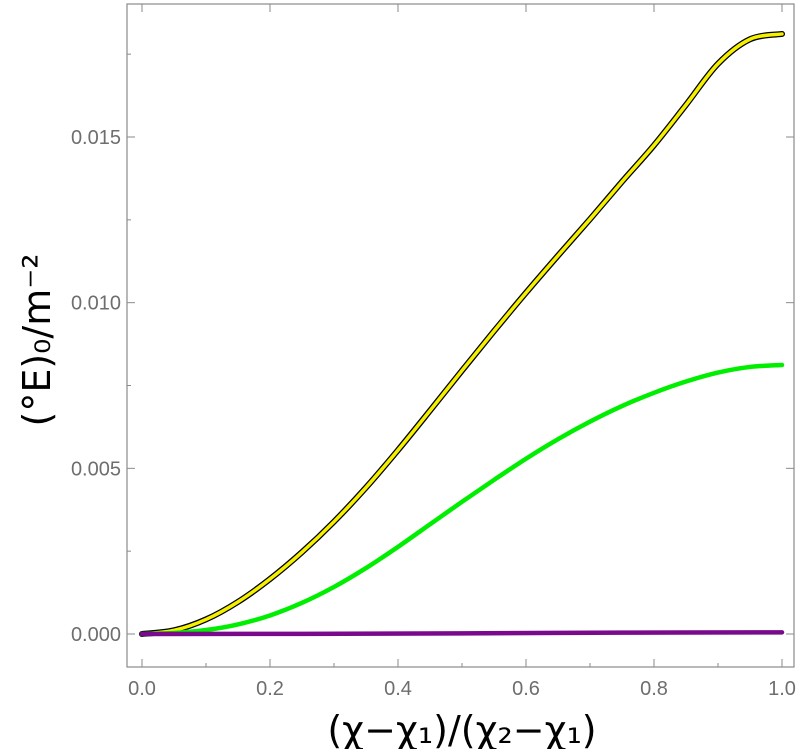 The image size is (800, 749). Describe the element at coordinates (96, 469) in the screenshot. I see `y-tick-label: 0.005` at that location.